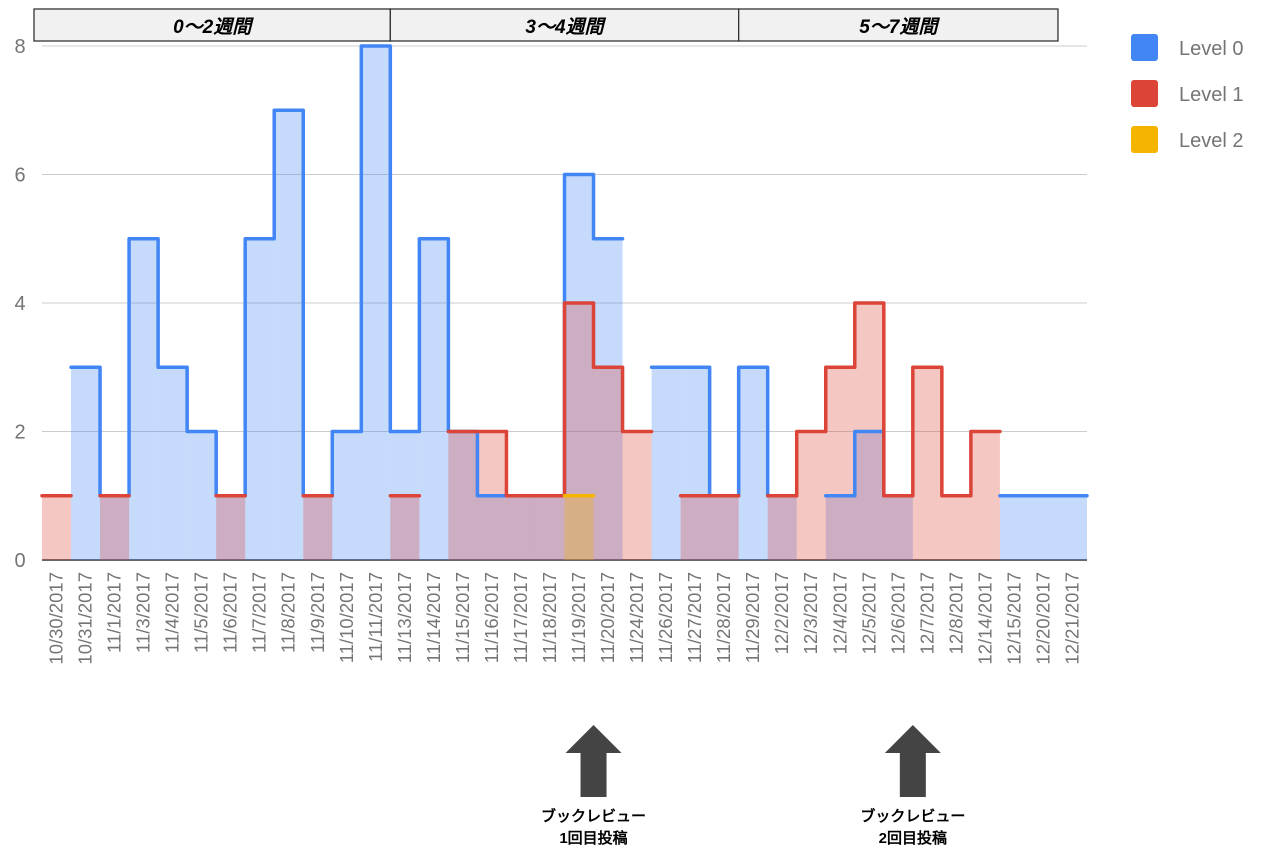 Image resolution: width=1268 pixels, height=853 pixels. I want to click on legend-label: Level 1, so click(1211, 95).